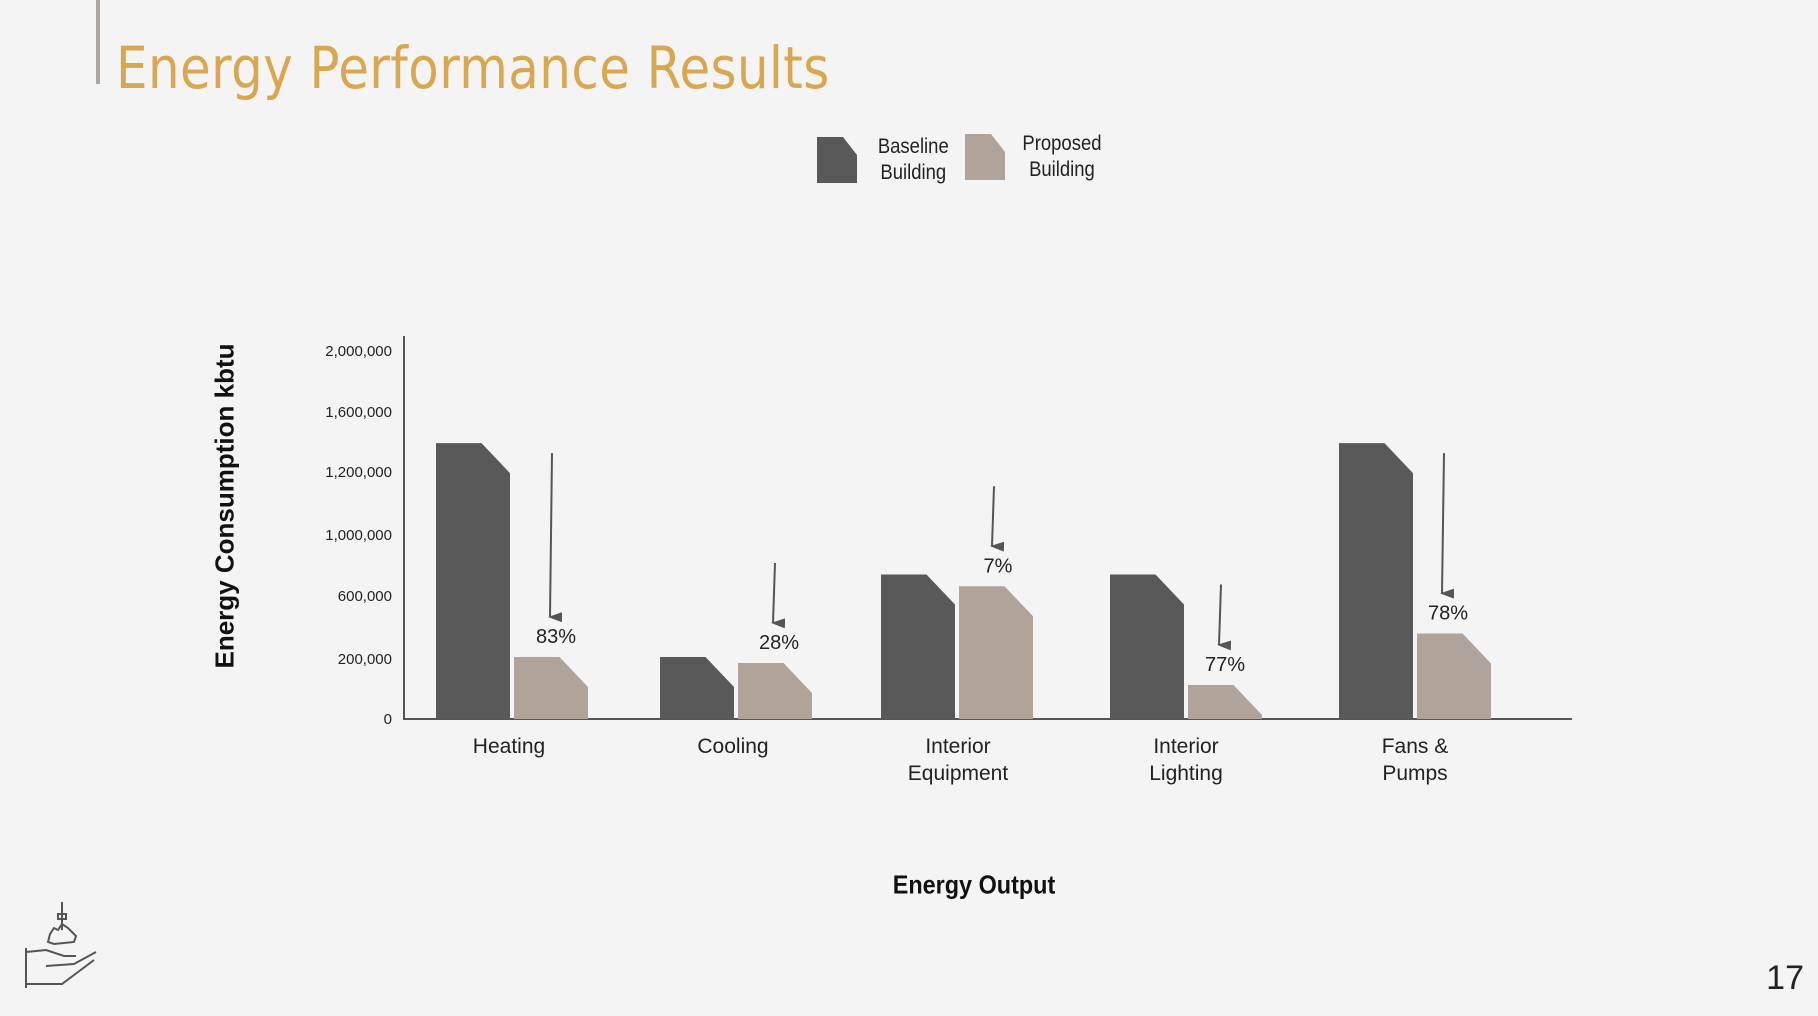 The image size is (1818, 1016). What do you see at coordinates (779, 643) in the screenshot?
I see `reduction-label: 28%` at bounding box center [779, 643].